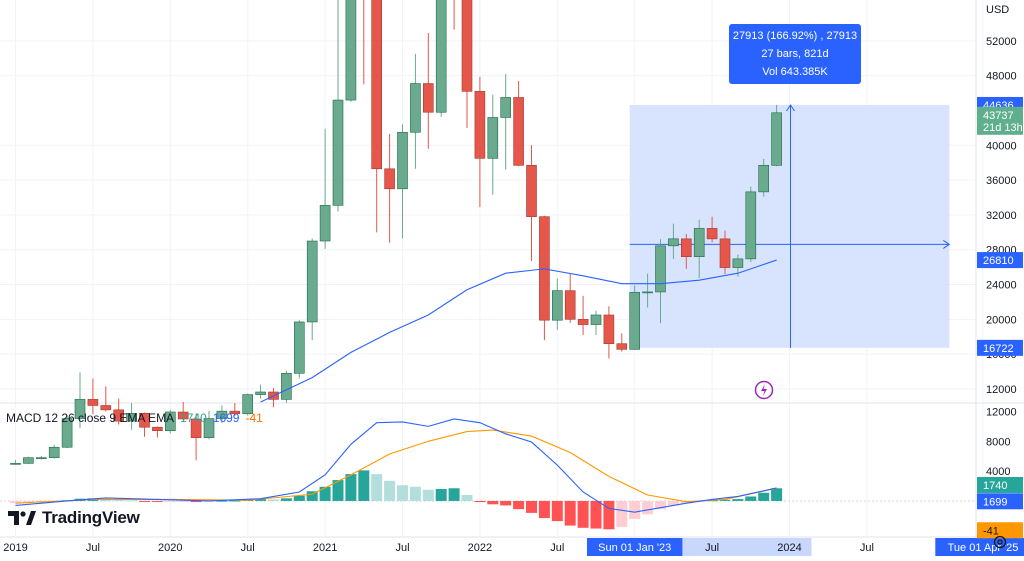 Image resolution: width=1024 pixels, height=561 pixels. I want to click on current-price-badge-text: 43737, so click(998, 116).